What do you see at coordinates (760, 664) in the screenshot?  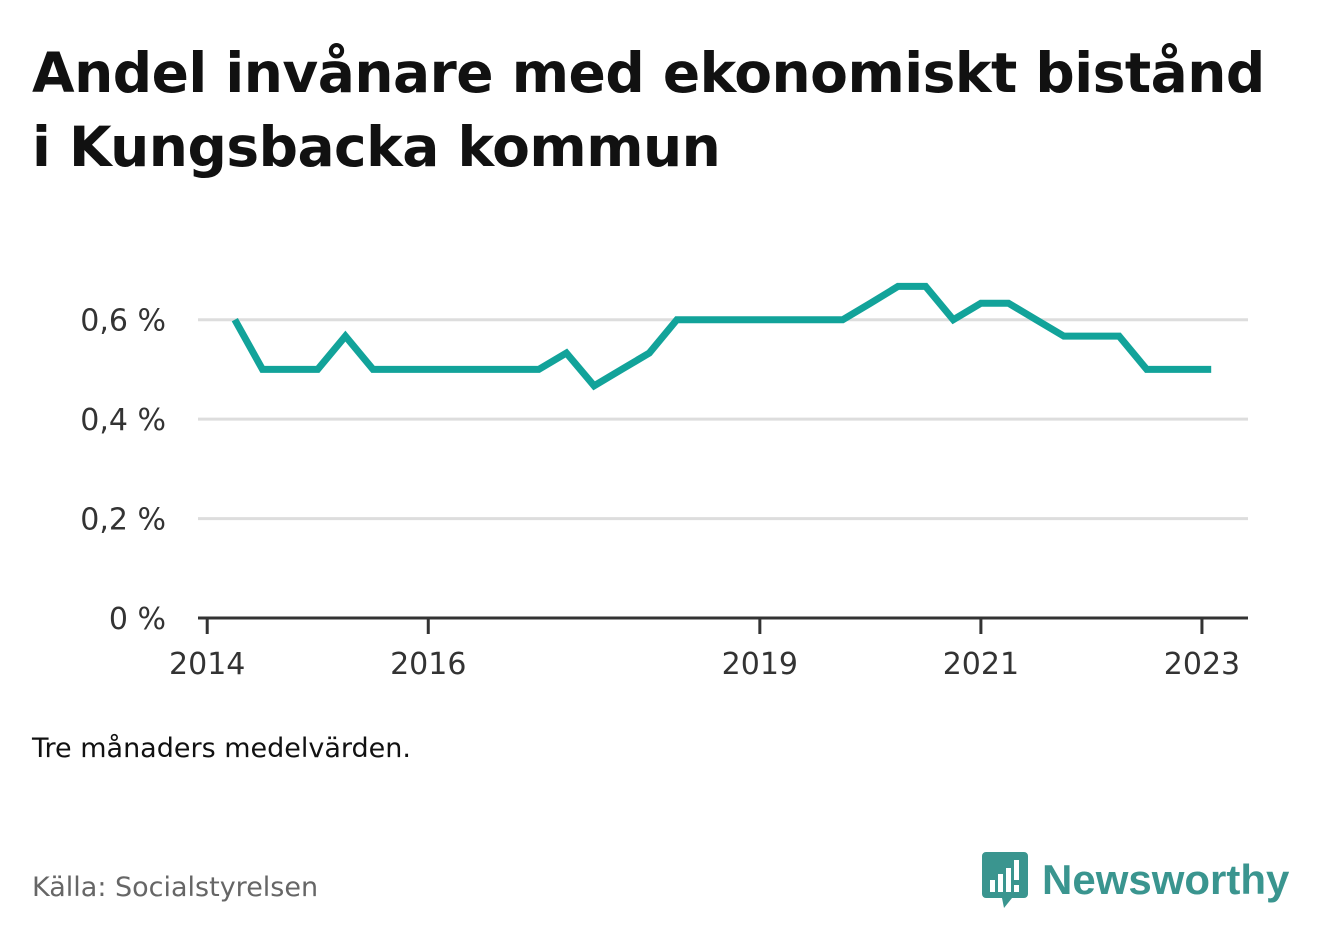 I see `x-tick-label: 2019` at bounding box center [760, 664].